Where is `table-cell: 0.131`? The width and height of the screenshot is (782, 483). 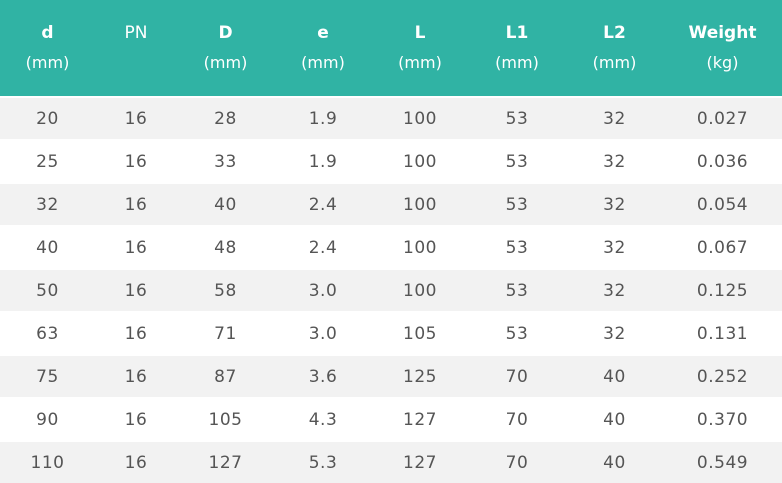
table-cell: 0.131 is located at coordinates (722, 333).